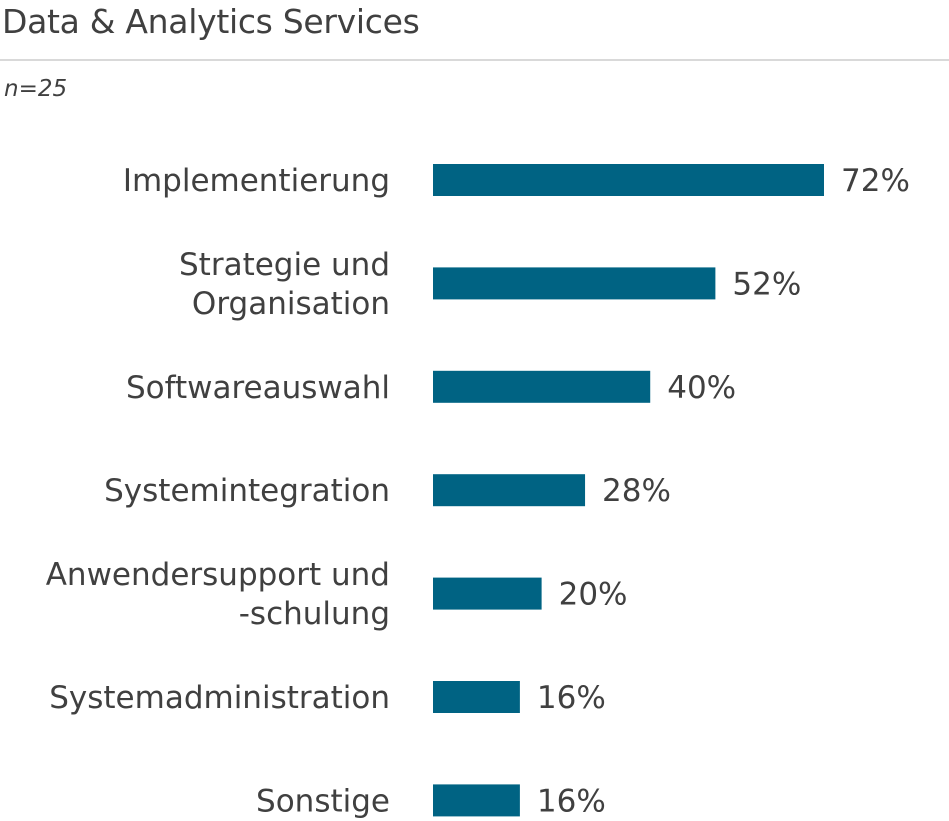  What do you see at coordinates (571, 698) in the screenshot?
I see `value-label-5: 16%` at bounding box center [571, 698].